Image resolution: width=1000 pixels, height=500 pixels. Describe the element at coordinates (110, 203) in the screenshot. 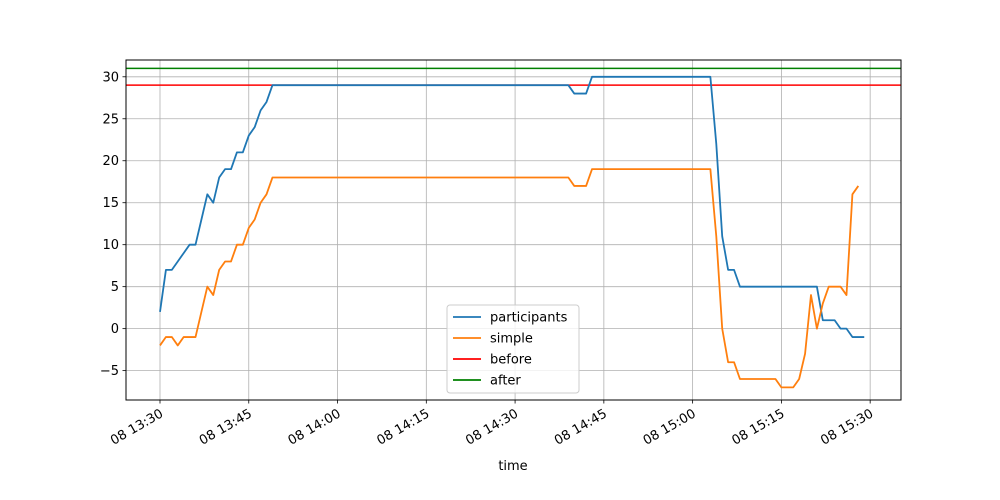

I see `y-tick-label: 15` at that location.